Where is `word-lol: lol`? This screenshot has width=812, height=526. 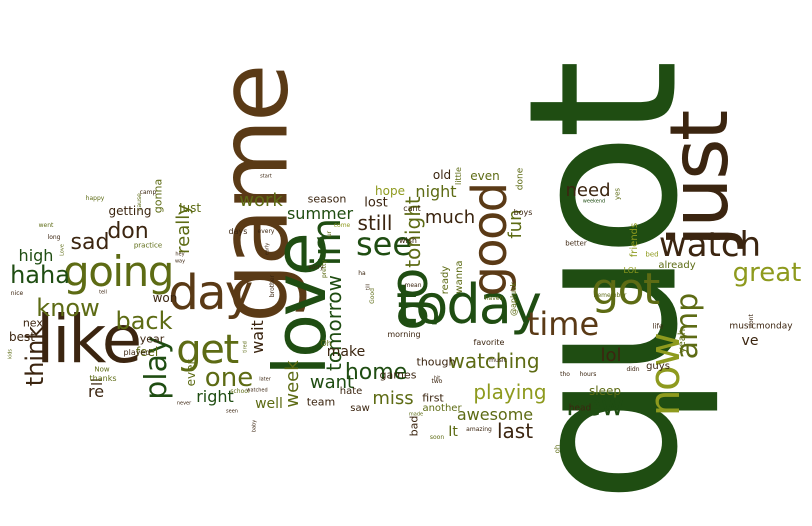
word-lol: lol is located at coordinates (611, 355).